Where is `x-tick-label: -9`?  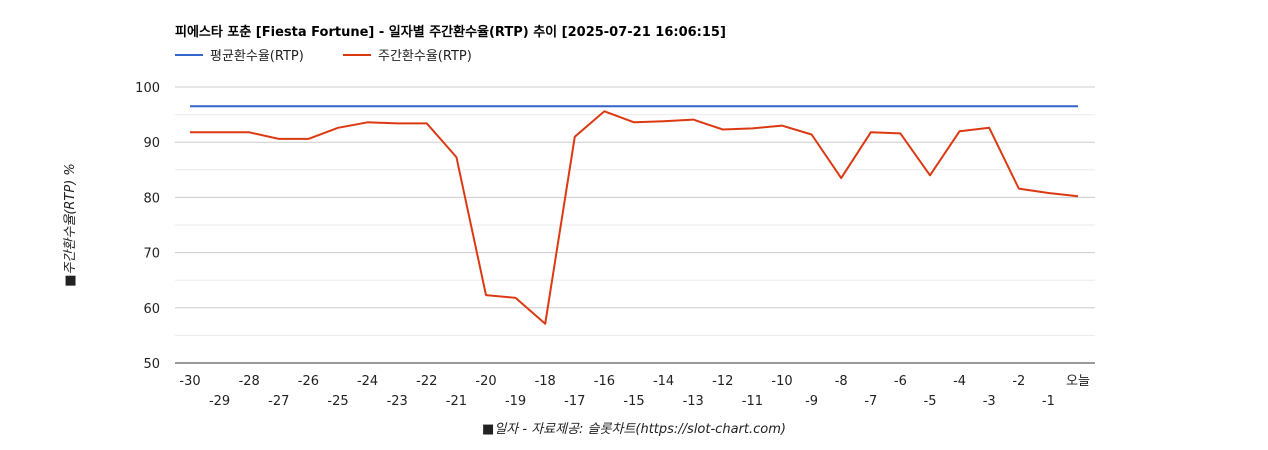 x-tick-label: -9 is located at coordinates (811, 401).